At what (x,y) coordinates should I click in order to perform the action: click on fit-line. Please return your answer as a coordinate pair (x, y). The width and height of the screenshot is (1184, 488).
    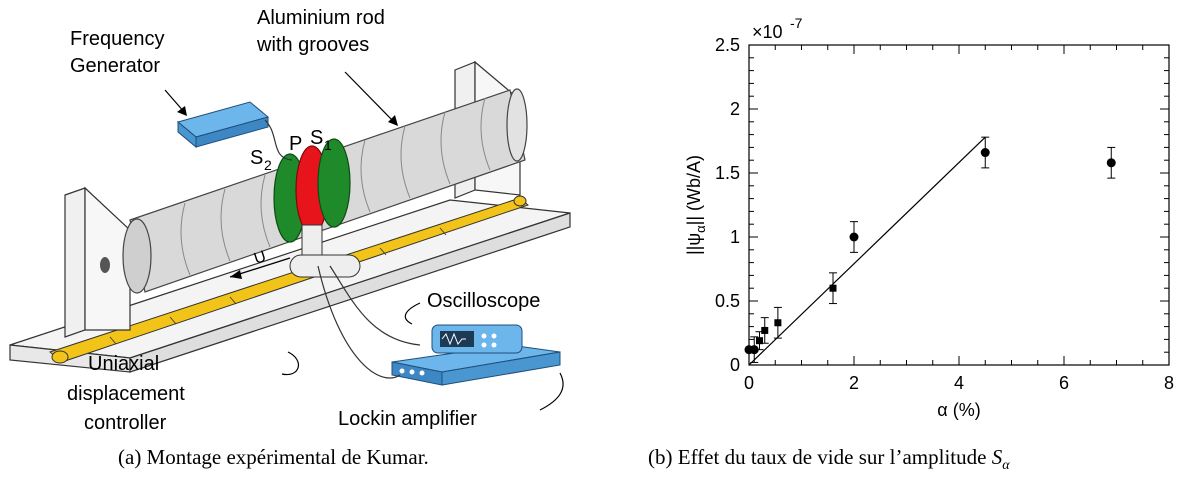
    Looking at the image, I should click on (867, 251).